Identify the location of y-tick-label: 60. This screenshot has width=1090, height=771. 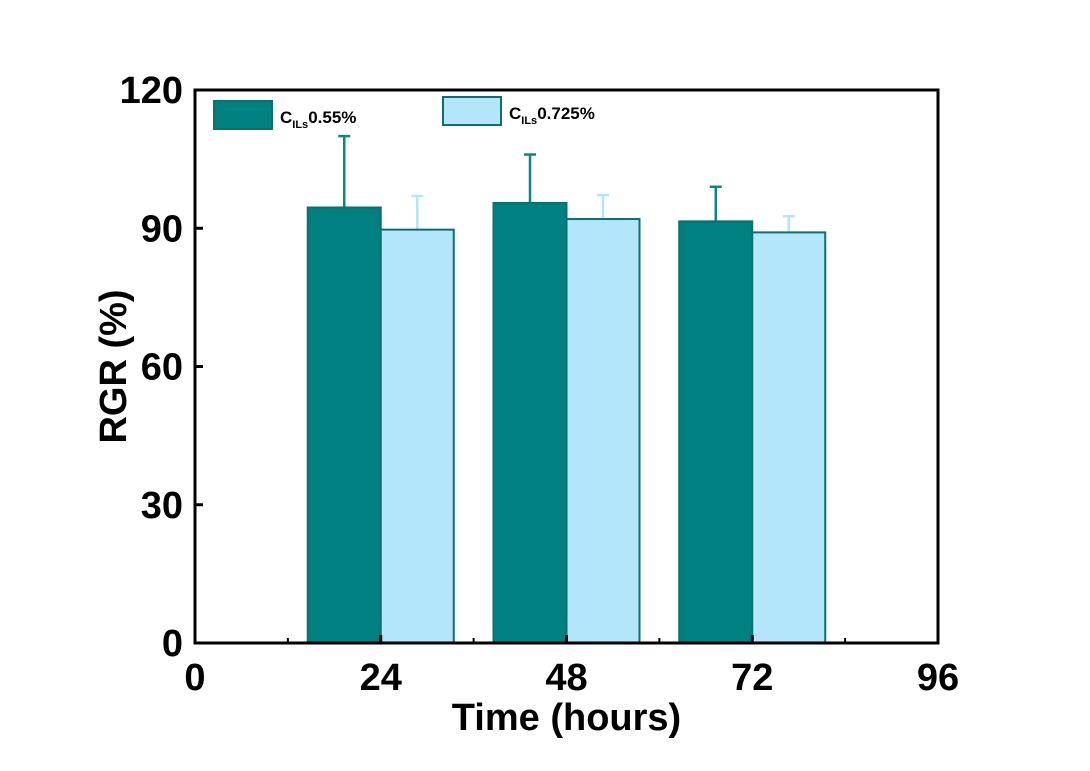
(162, 368).